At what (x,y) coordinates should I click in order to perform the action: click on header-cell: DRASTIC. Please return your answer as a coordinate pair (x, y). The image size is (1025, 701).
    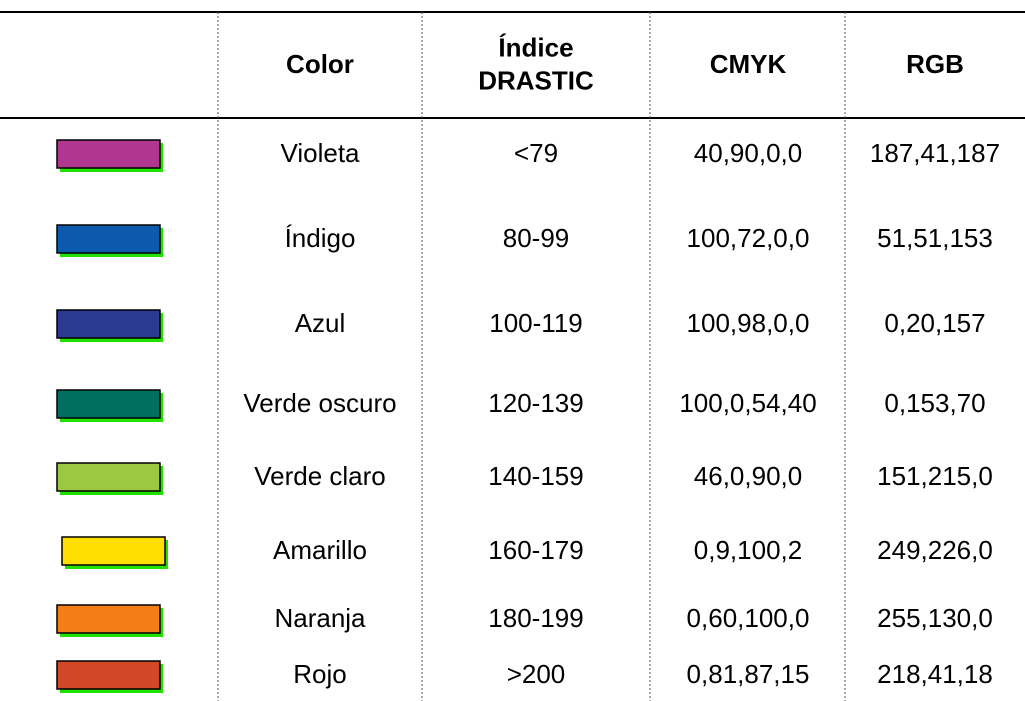
    Looking at the image, I should click on (536, 80).